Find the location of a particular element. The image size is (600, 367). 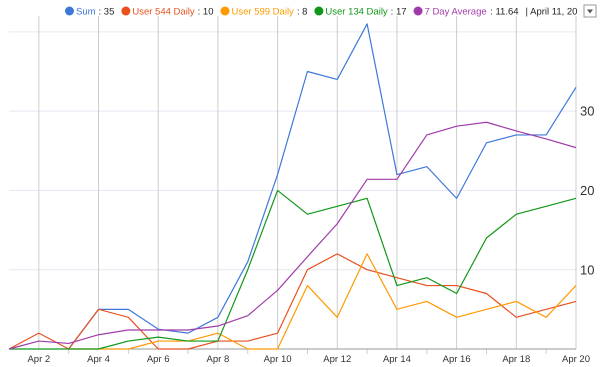

annotation: : 11.64 is located at coordinates (504, 12).